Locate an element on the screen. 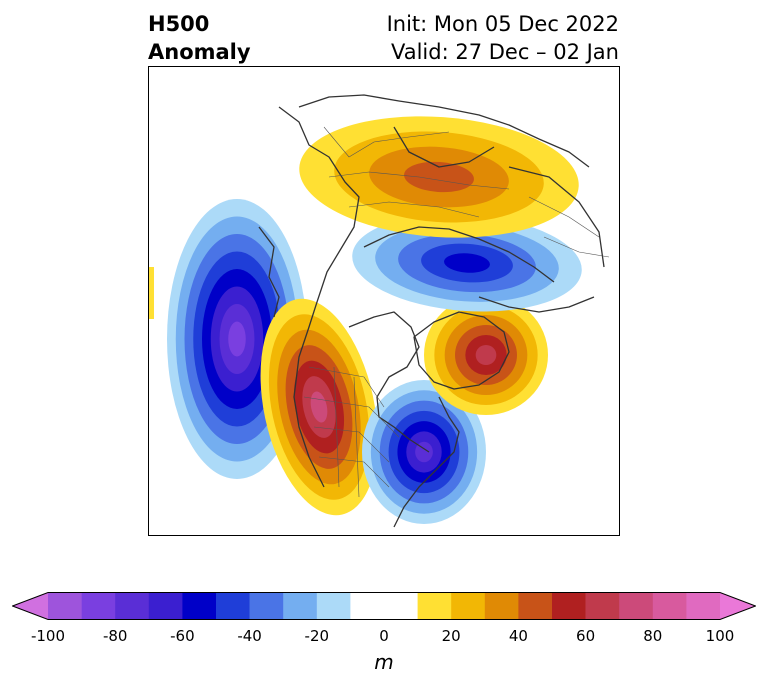 Image resolution: width=768 pixels, height=686 pixels. colorbar-cells is located at coordinates (384, 606).